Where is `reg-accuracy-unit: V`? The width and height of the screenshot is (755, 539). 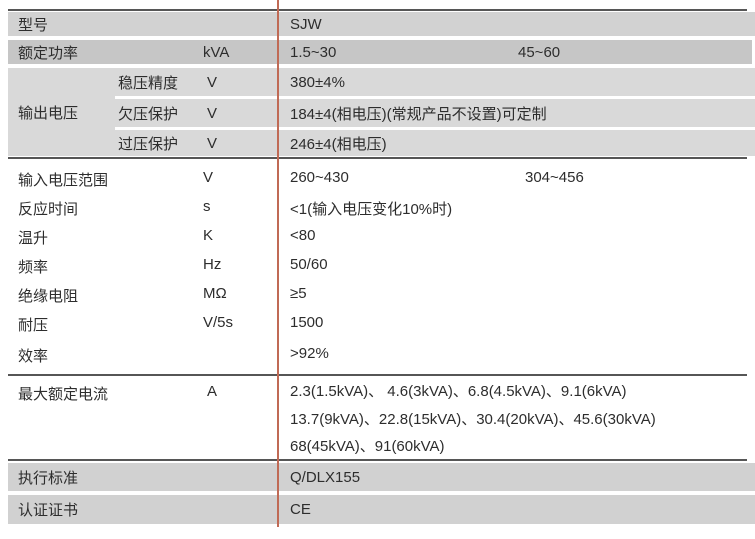 reg-accuracy-unit: V is located at coordinates (212, 82).